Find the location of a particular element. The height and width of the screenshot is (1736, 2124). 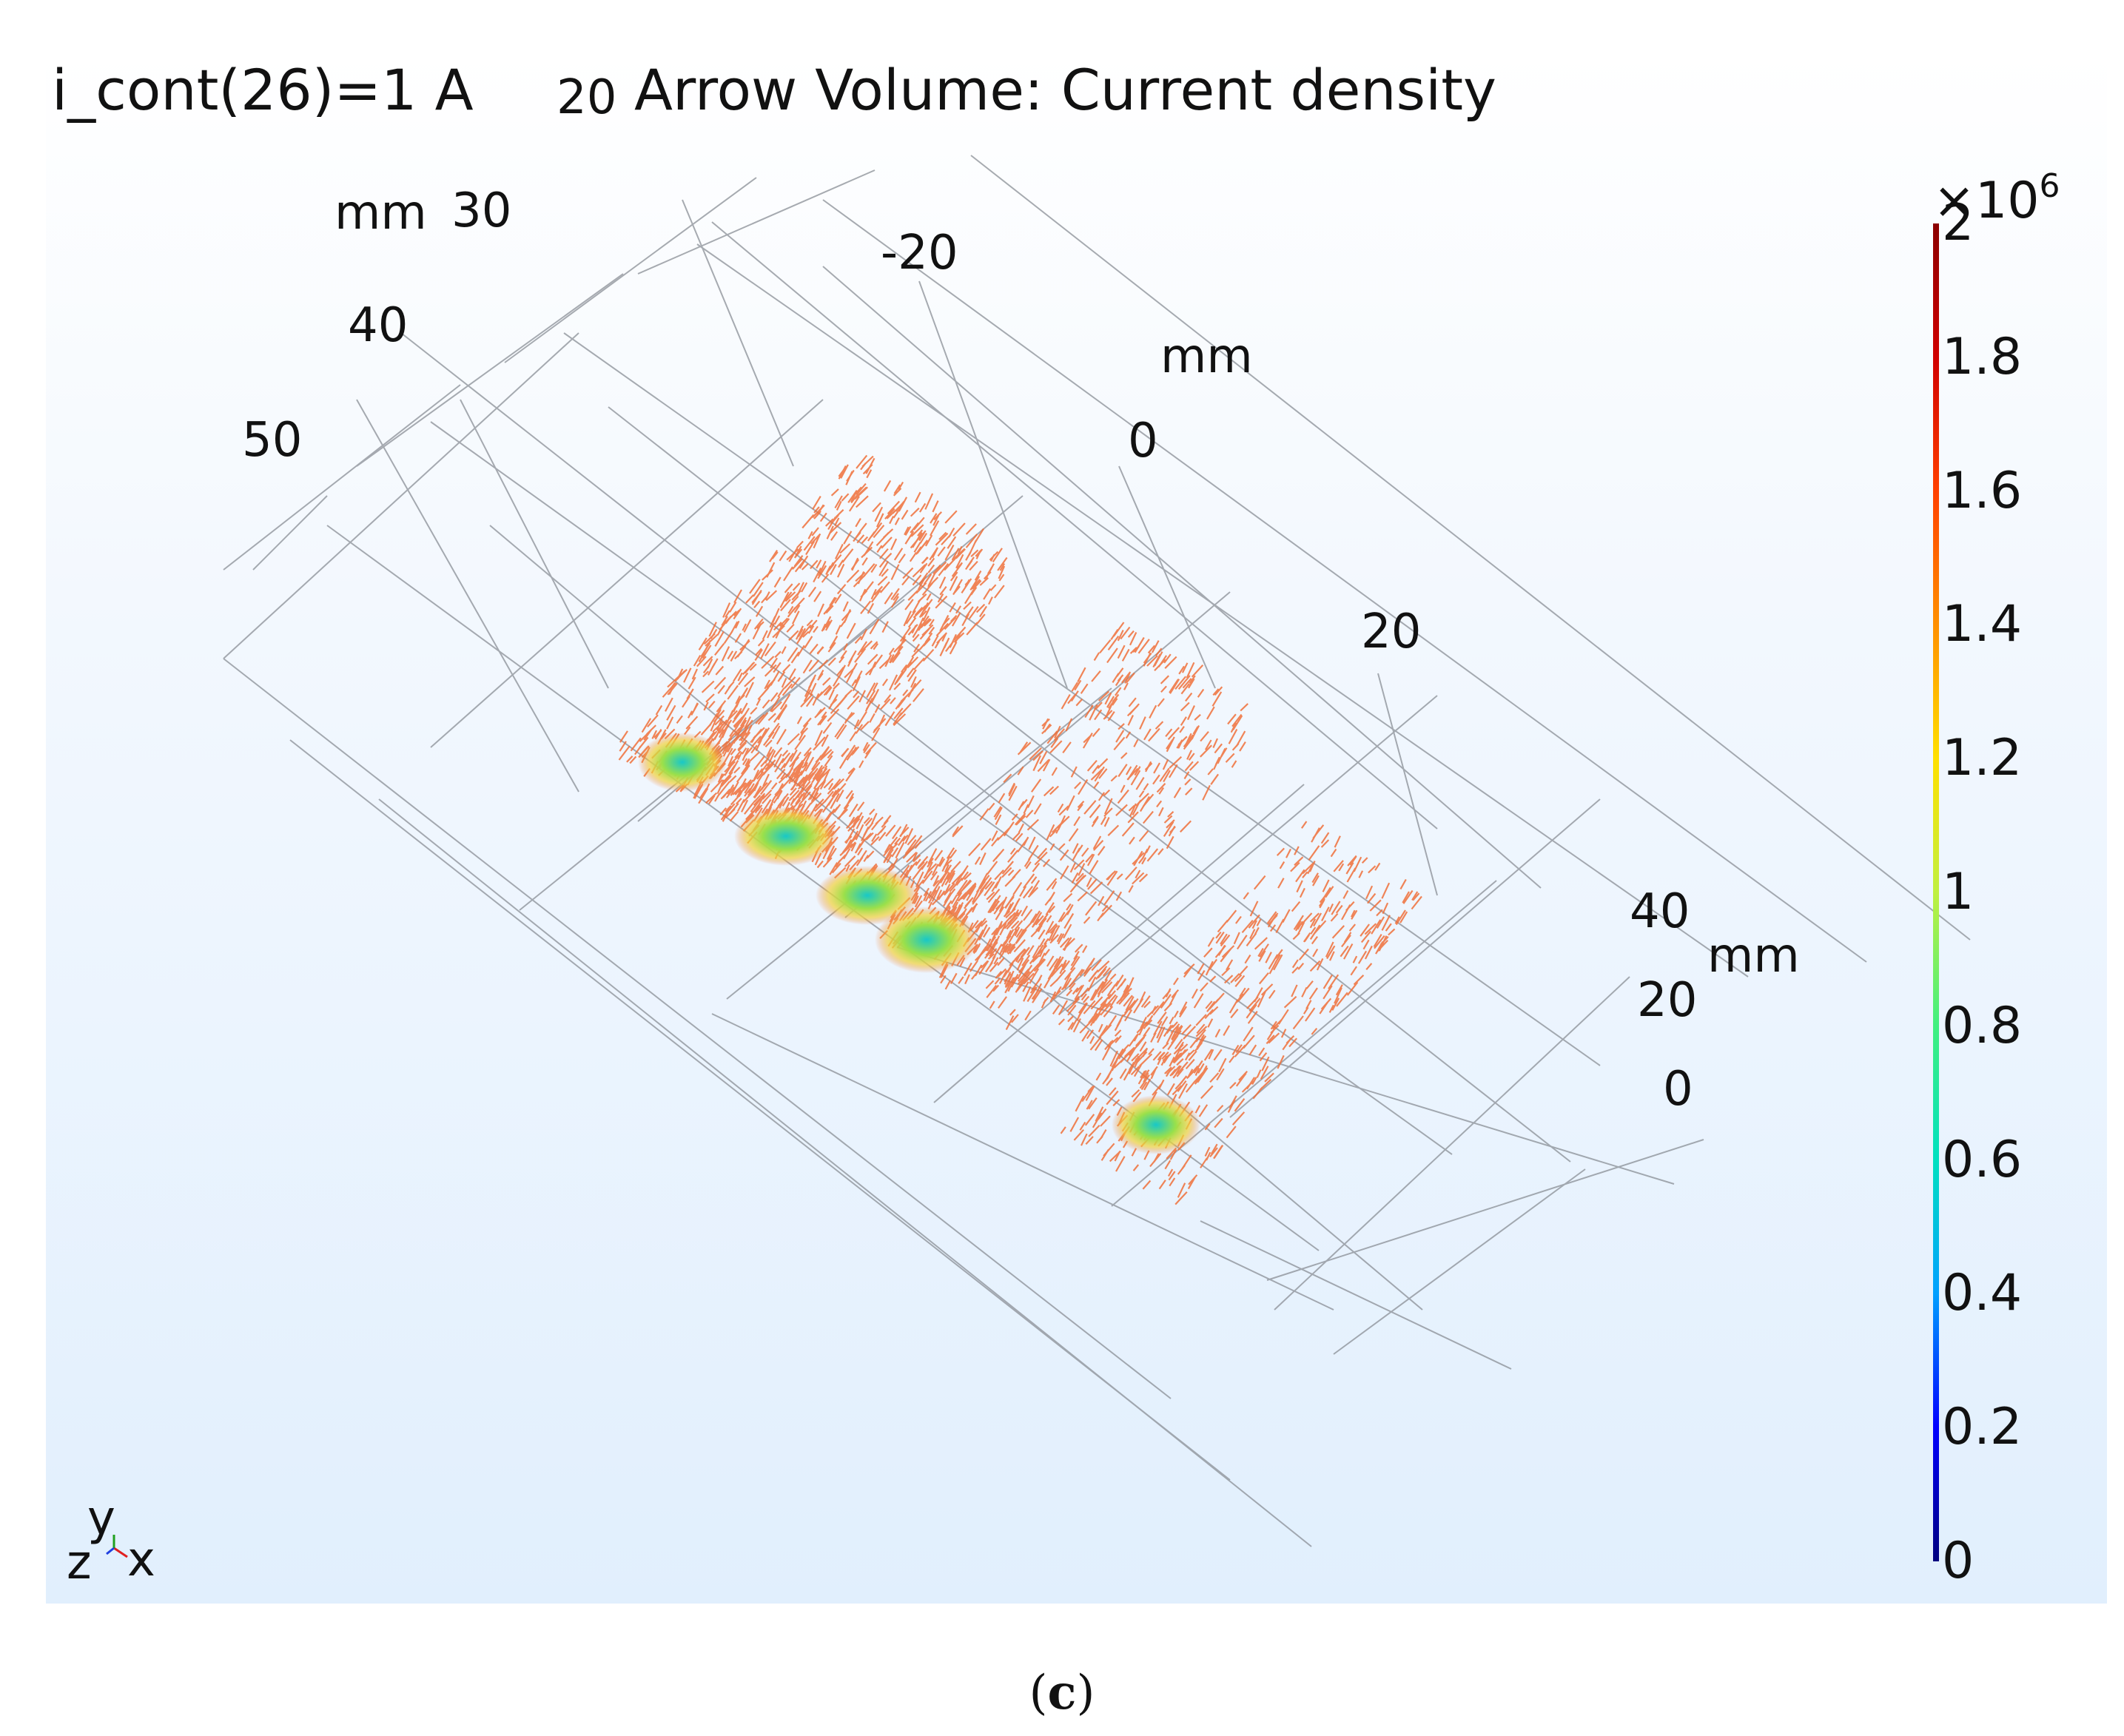

low-density-regions is located at coordinates (919, 943).